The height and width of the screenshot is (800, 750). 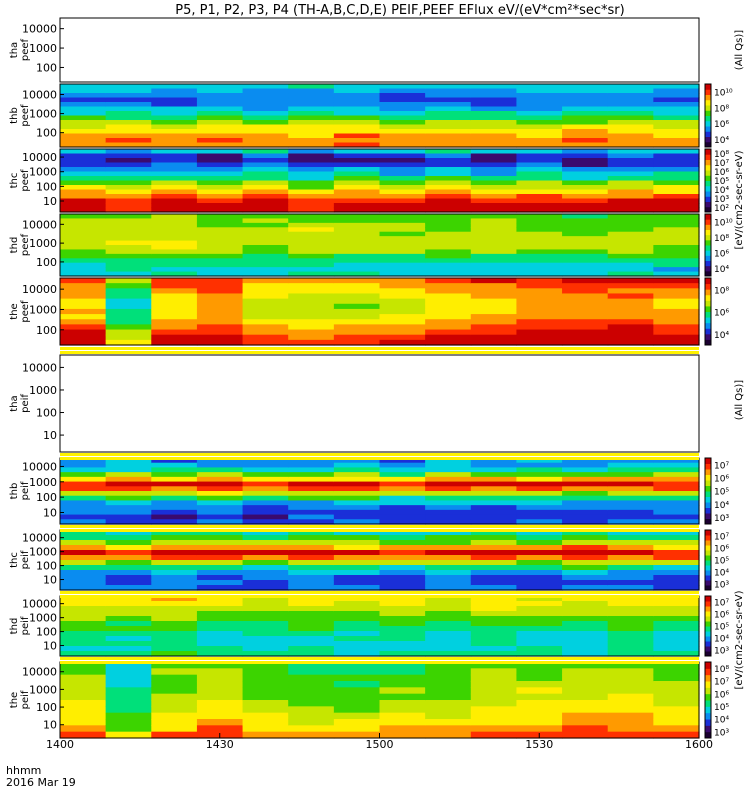 I want to click on y-axis-label: the, so click(x=14, y=700).